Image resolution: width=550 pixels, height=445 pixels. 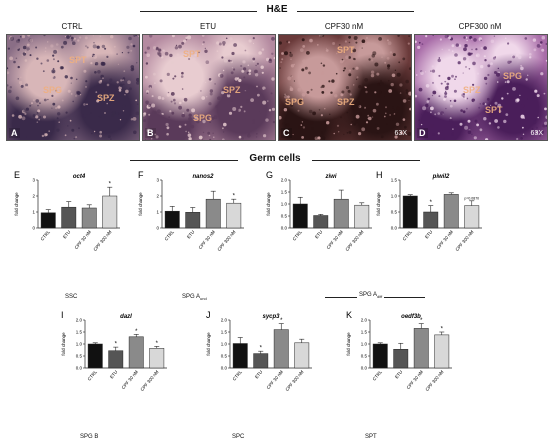 I want to click on panel-letter: B, so click(x=150, y=133).